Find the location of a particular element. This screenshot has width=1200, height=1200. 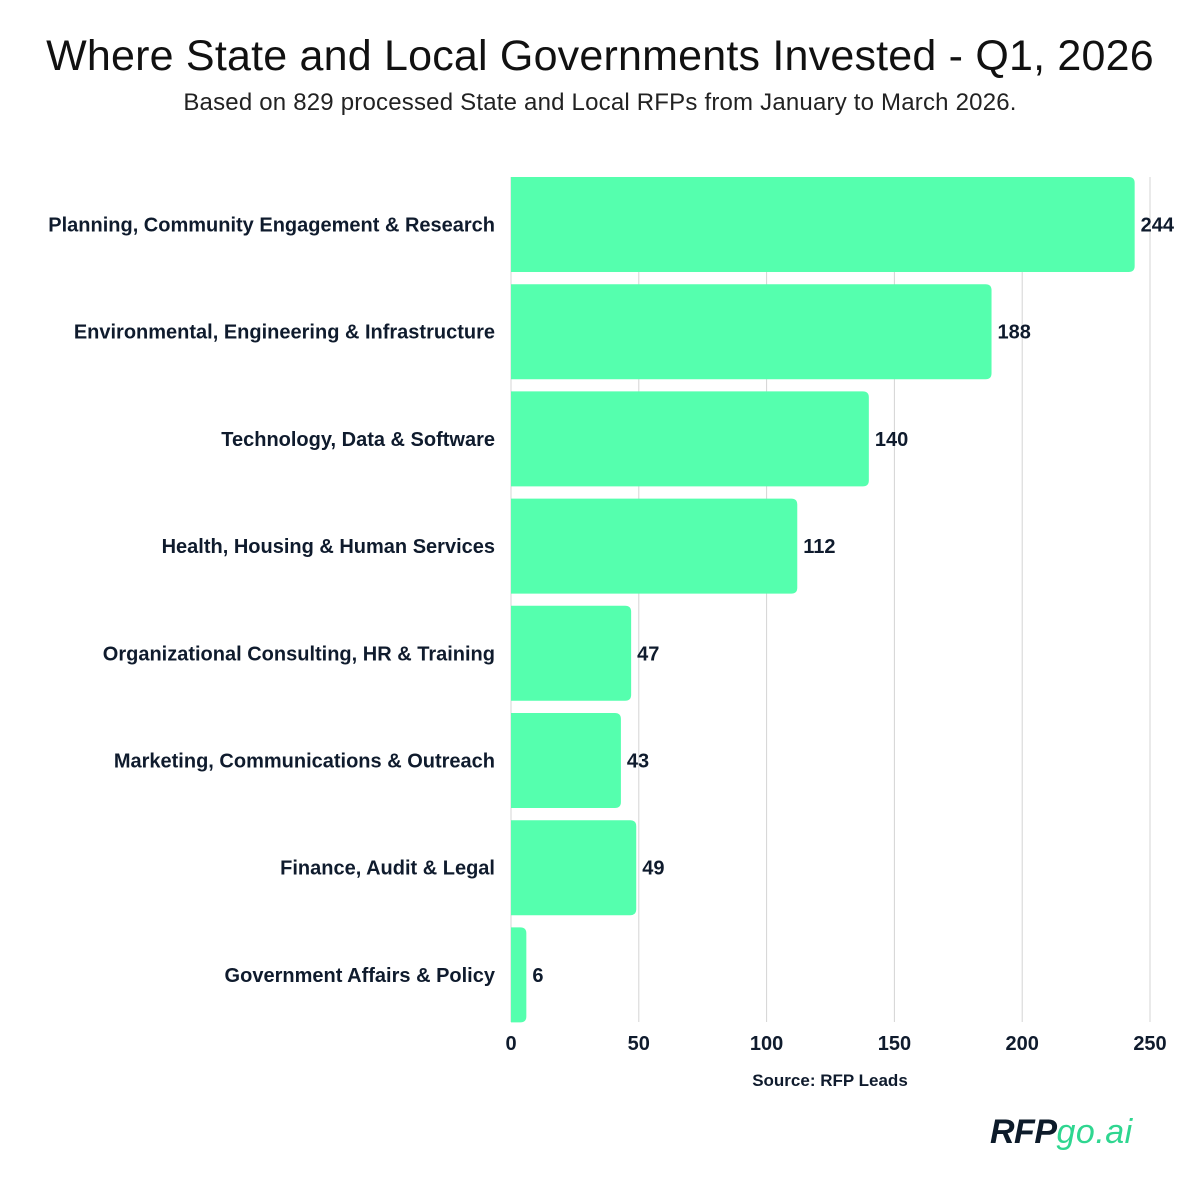

value-label-6: 43 is located at coordinates (638, 762).